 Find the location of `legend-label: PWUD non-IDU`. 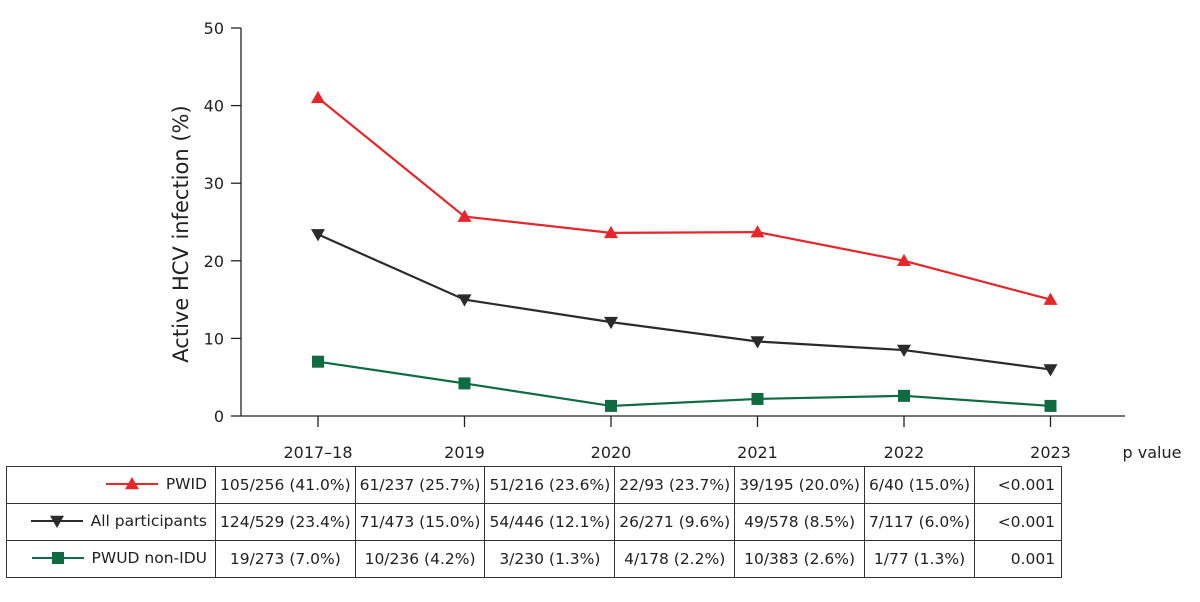

legend-label: PWUD non-IDU is located at coordinates (149, 557).